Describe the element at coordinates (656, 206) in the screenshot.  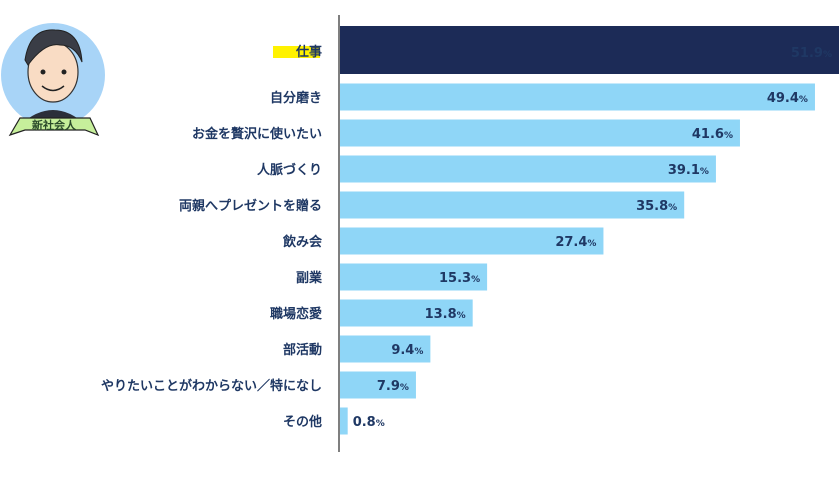
I see `value-label: 35.8%` at that location.